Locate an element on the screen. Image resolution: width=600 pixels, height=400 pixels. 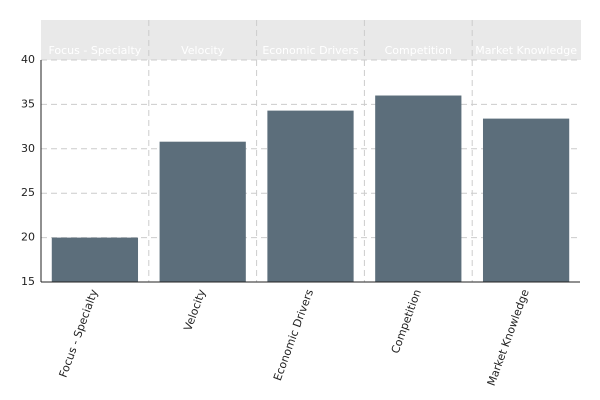
top-category-label: Velocity is located at coordinates (203, 50).